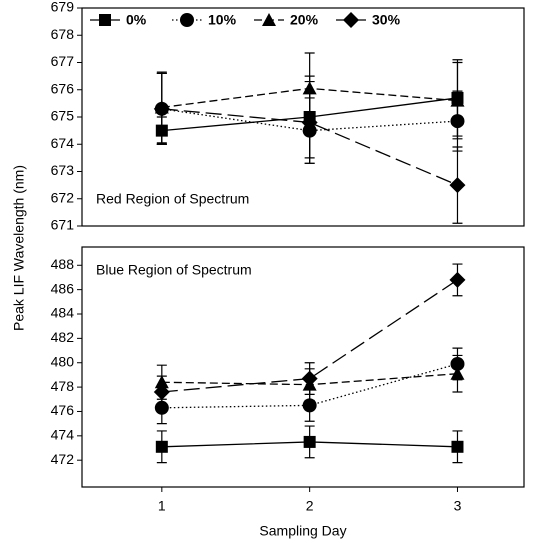 This screenshot has height=544, width=536. Describe the element at coordinates (63, 116) in the screenshot. I see `y-tick-label: 675` at that location.